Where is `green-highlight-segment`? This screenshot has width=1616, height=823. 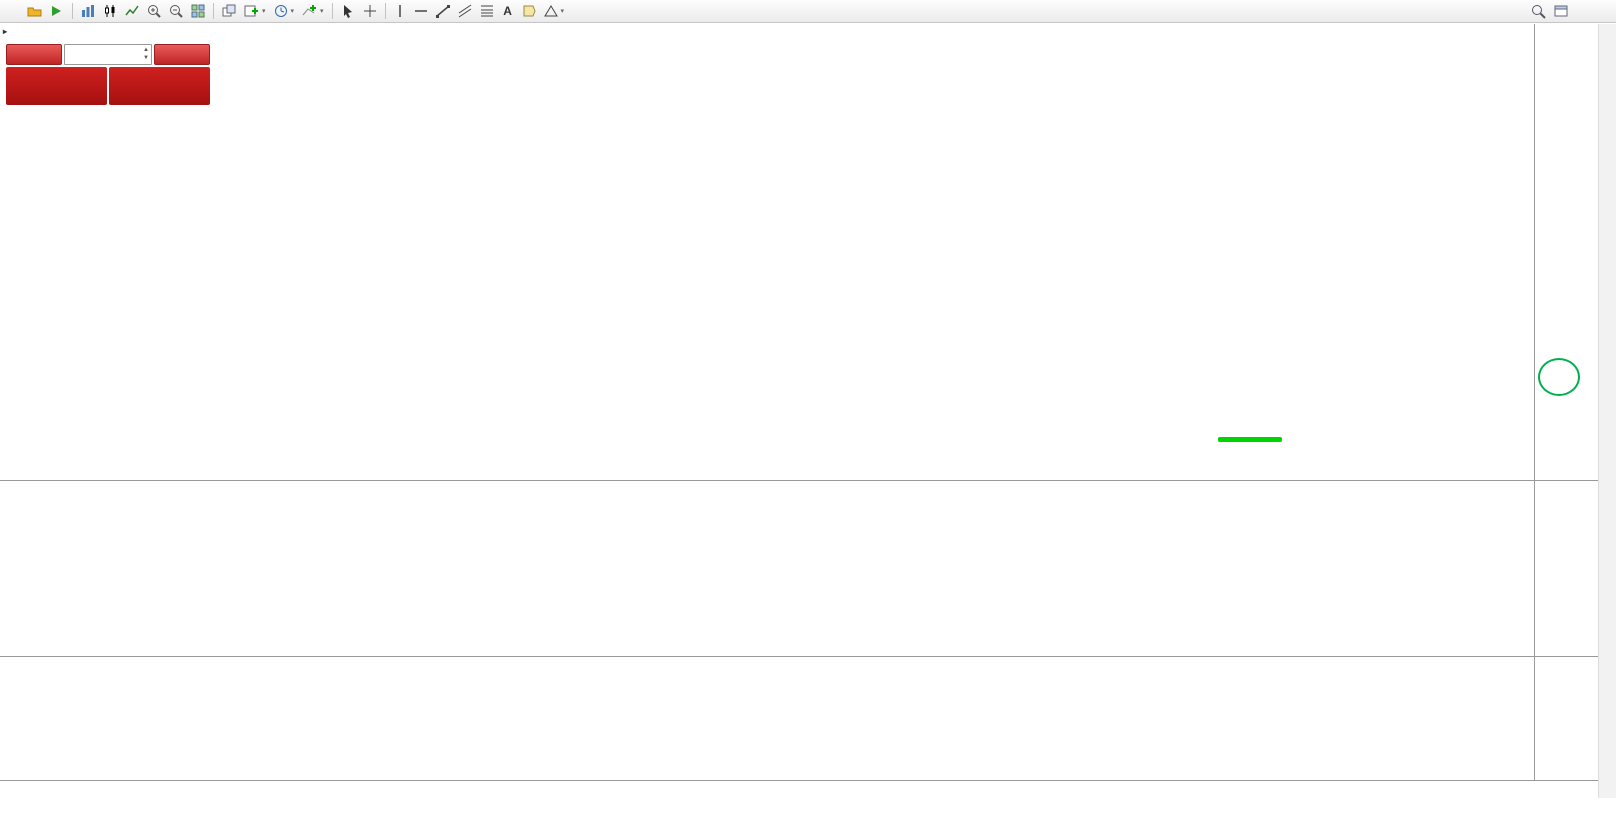
green-highlight-segment is located at coordinates (1250, 439).